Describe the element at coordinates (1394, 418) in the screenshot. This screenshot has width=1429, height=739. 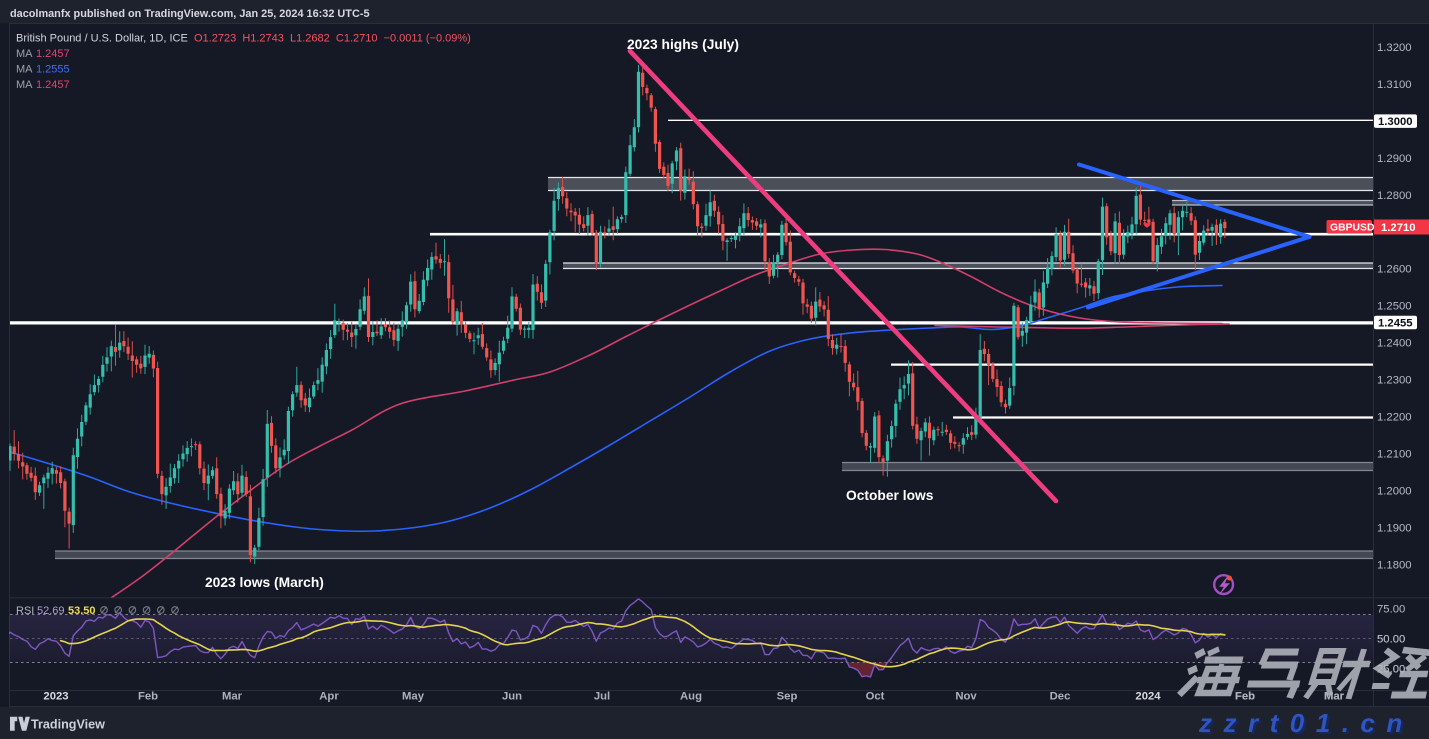
I see `svg-text: 1.2200` at that location.